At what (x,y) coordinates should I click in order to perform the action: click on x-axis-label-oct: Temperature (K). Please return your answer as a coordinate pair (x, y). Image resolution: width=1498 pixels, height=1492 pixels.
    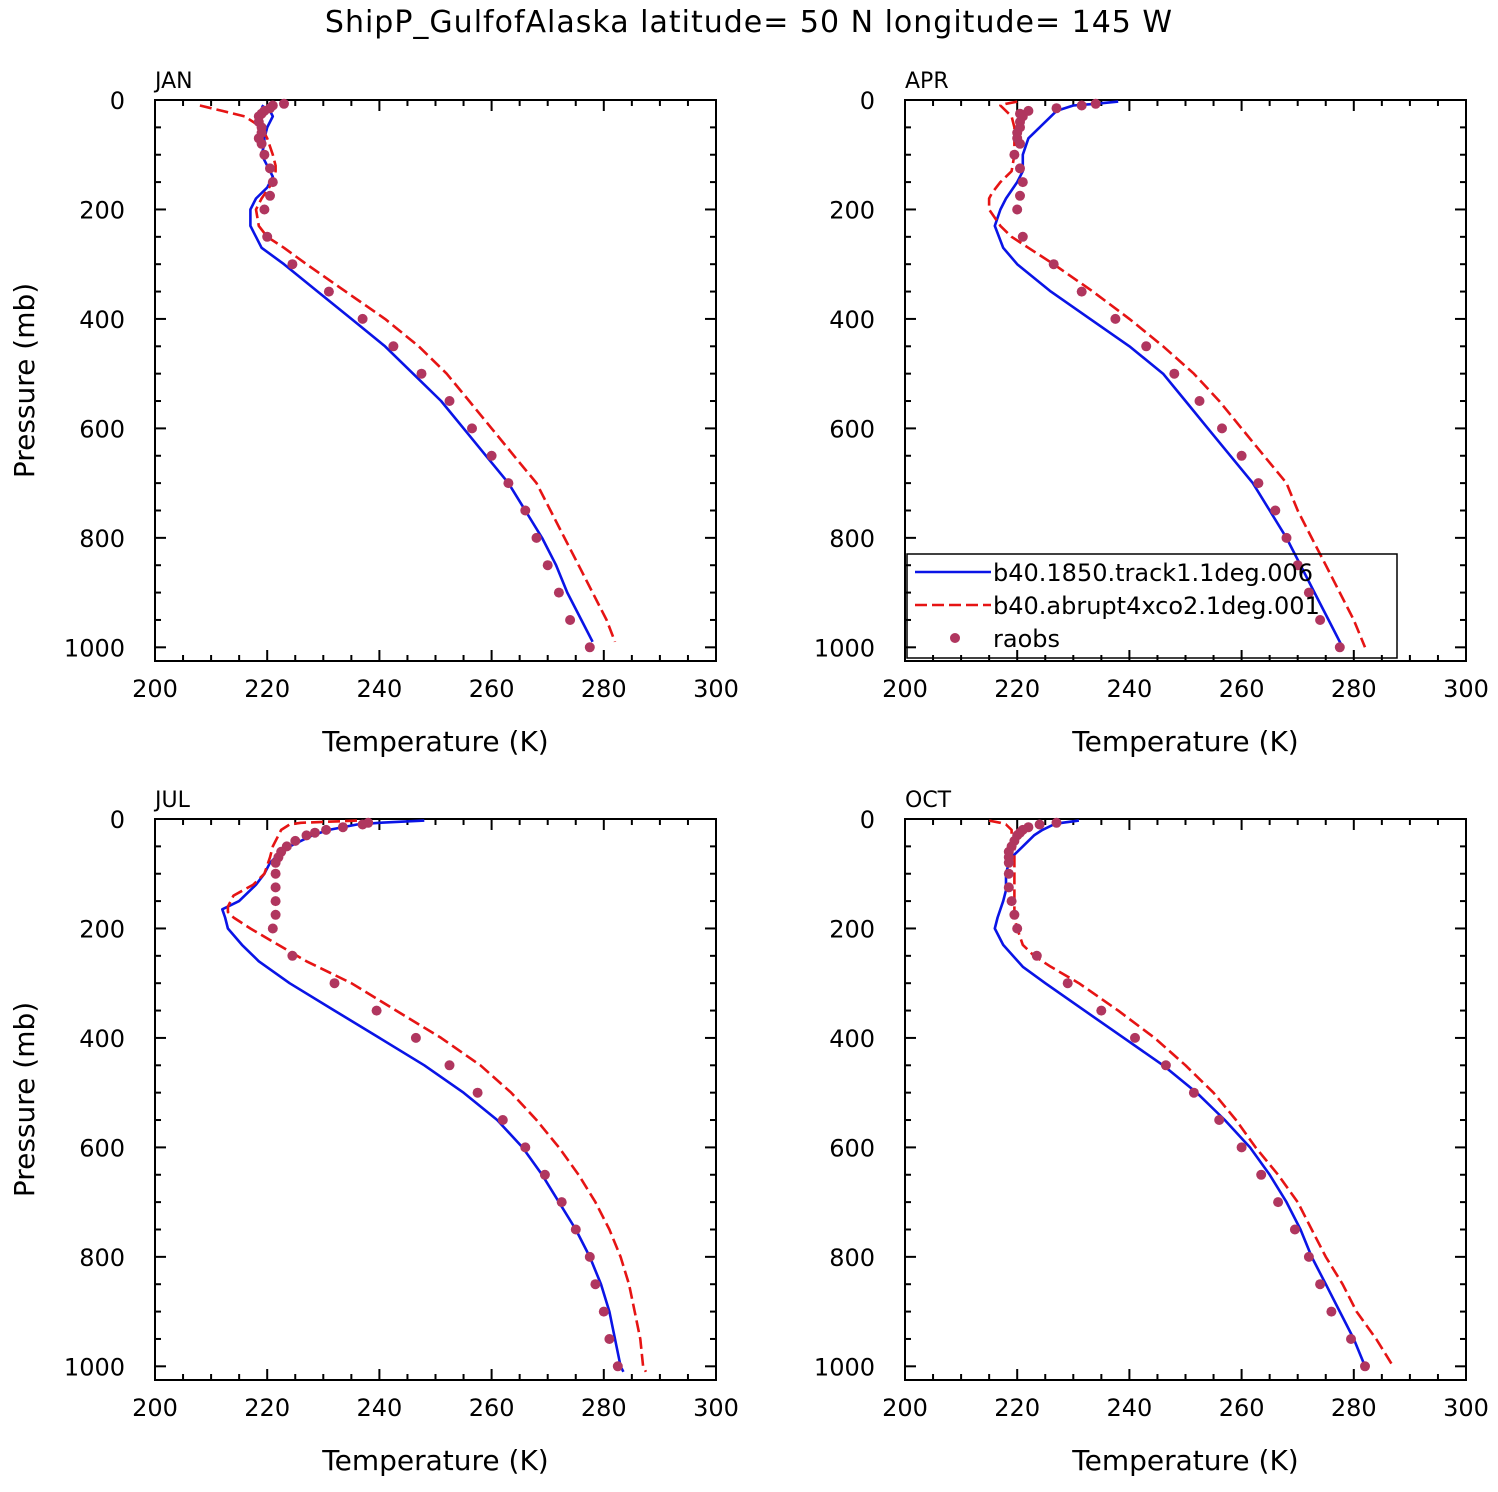
    Looking at the image, I should click on (1184, 1460).